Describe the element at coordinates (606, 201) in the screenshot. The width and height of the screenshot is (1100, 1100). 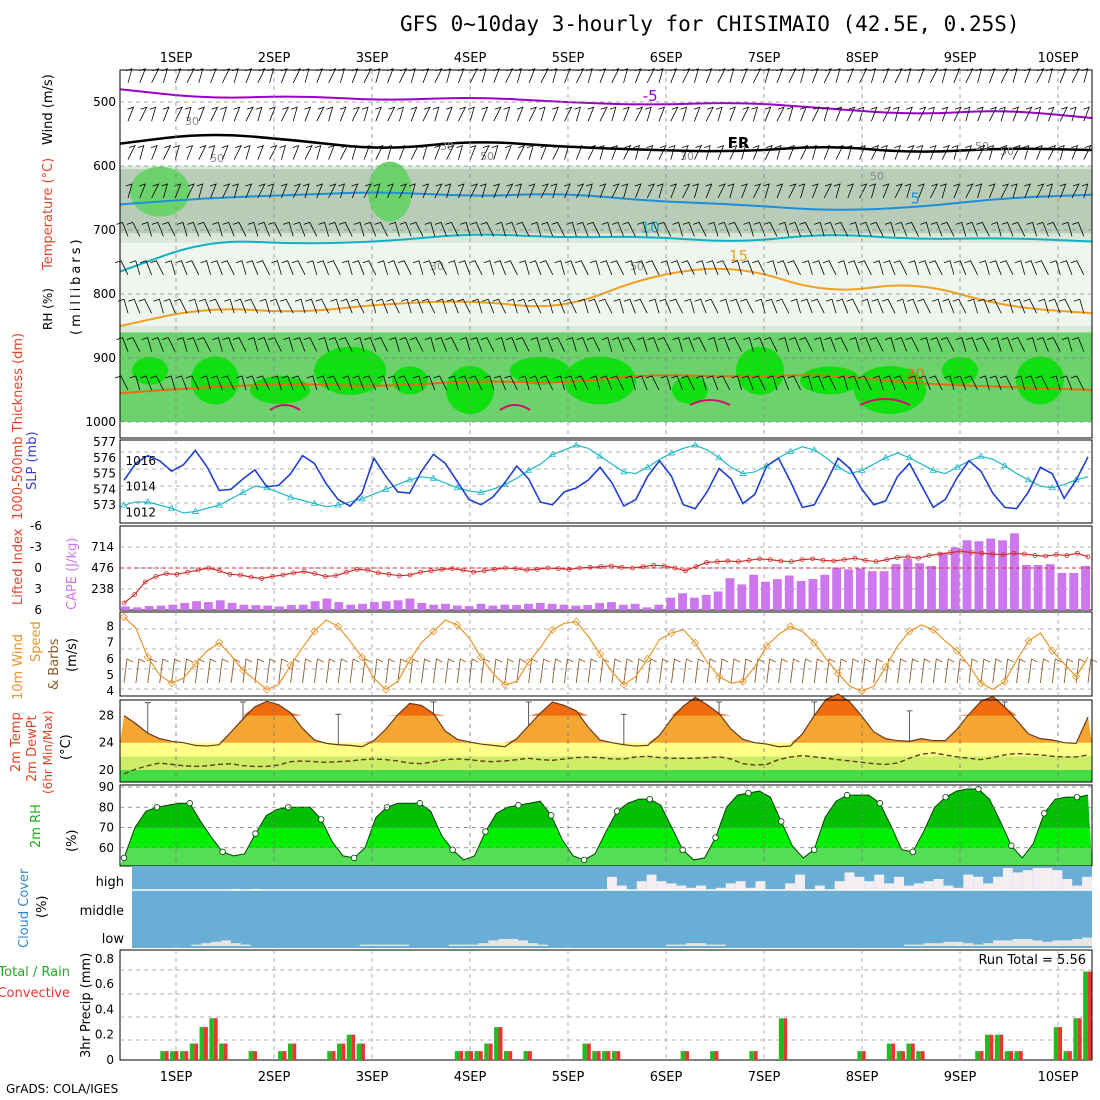
I see `temperature-contour` at that location.